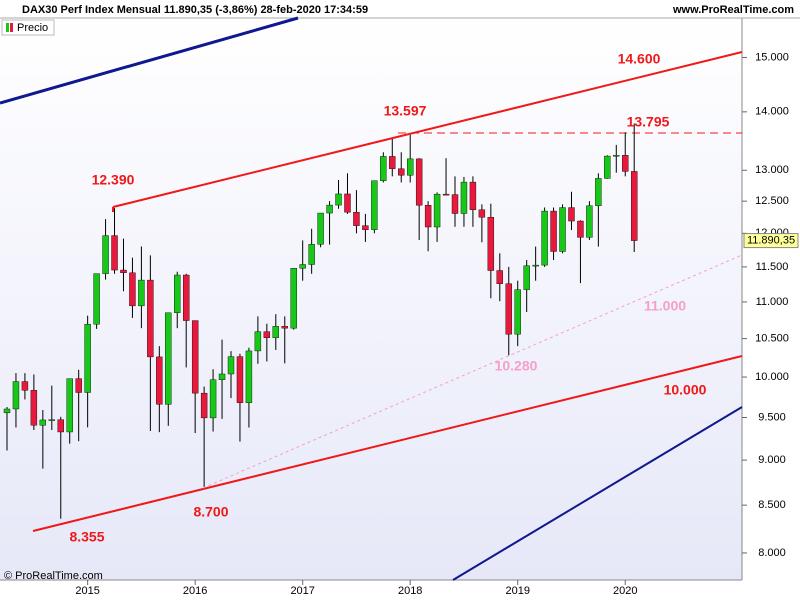 This screenshot has width=800, height=605. I want to click on x-tick-label: 2018, so click(410, 591).